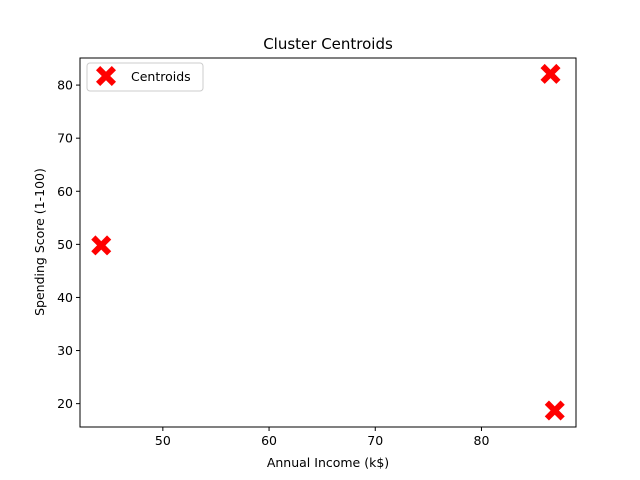 The image size is (640, 480). What do you see at coordinates (482, 440) in the screenshot?
I see `x-tick-label: 80` at bounding box center [482, 440].